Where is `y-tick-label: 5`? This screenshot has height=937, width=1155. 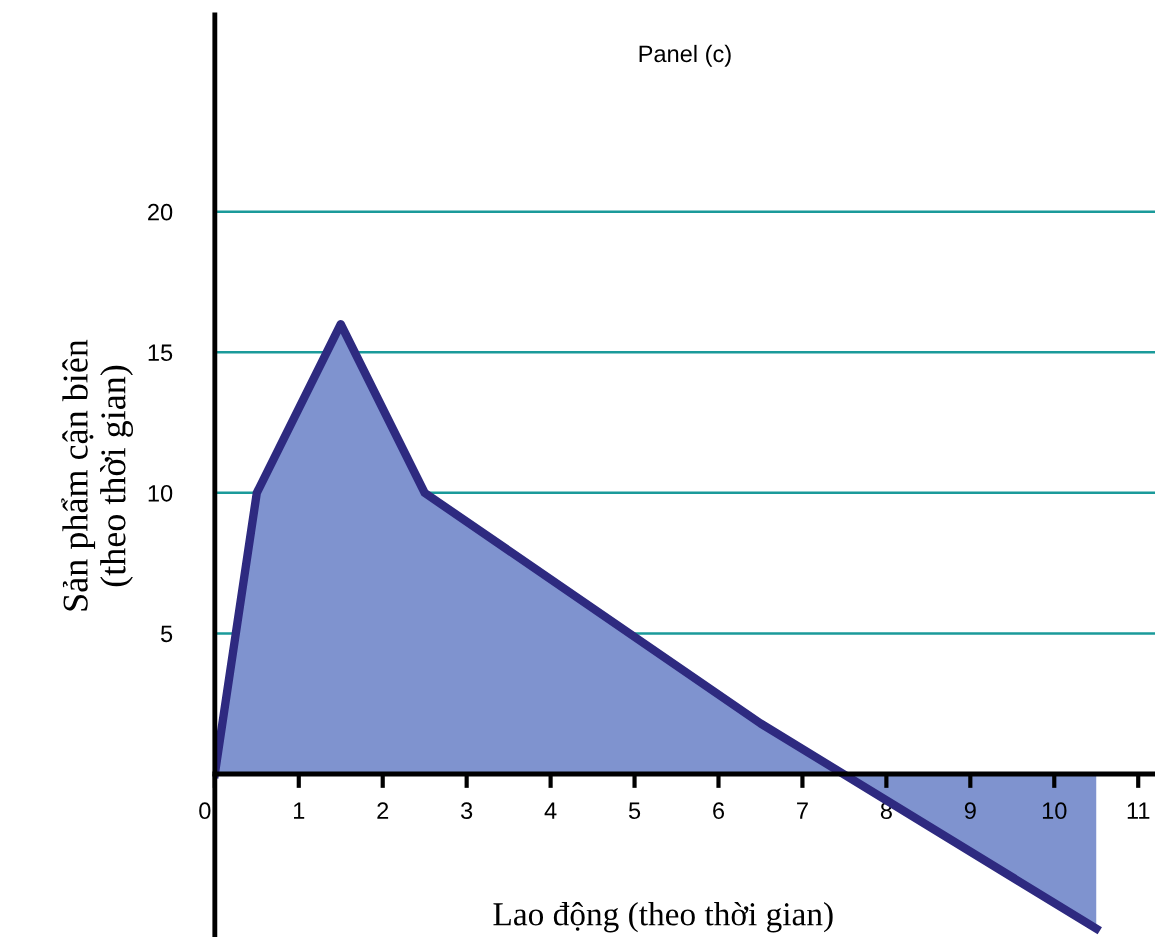 y-tick-label: 5 is located at coordinates (166, 634).